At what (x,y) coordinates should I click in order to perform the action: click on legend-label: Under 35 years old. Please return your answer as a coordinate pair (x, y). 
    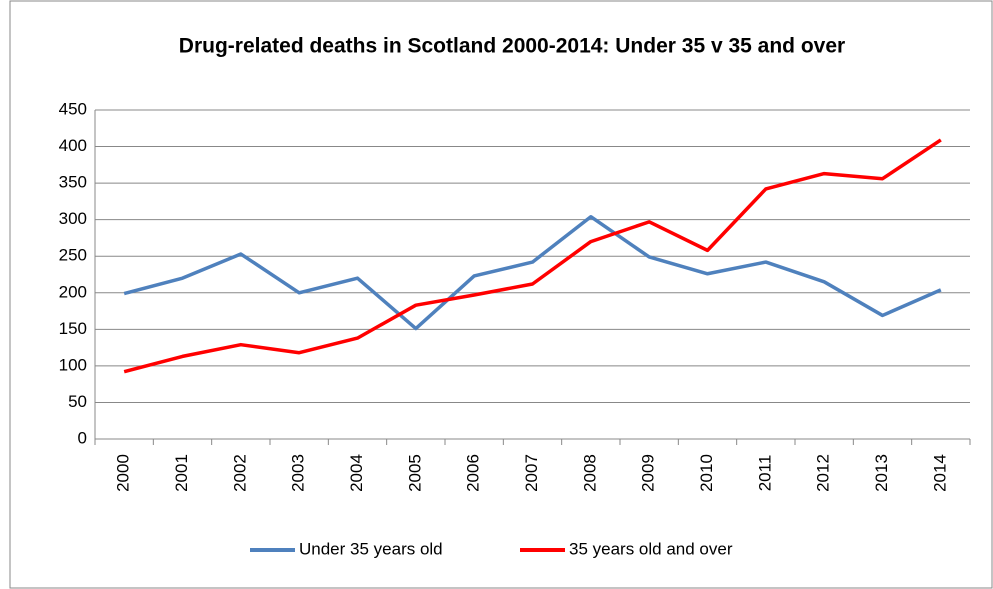
    Looking at the image, I should click on (371, 548).